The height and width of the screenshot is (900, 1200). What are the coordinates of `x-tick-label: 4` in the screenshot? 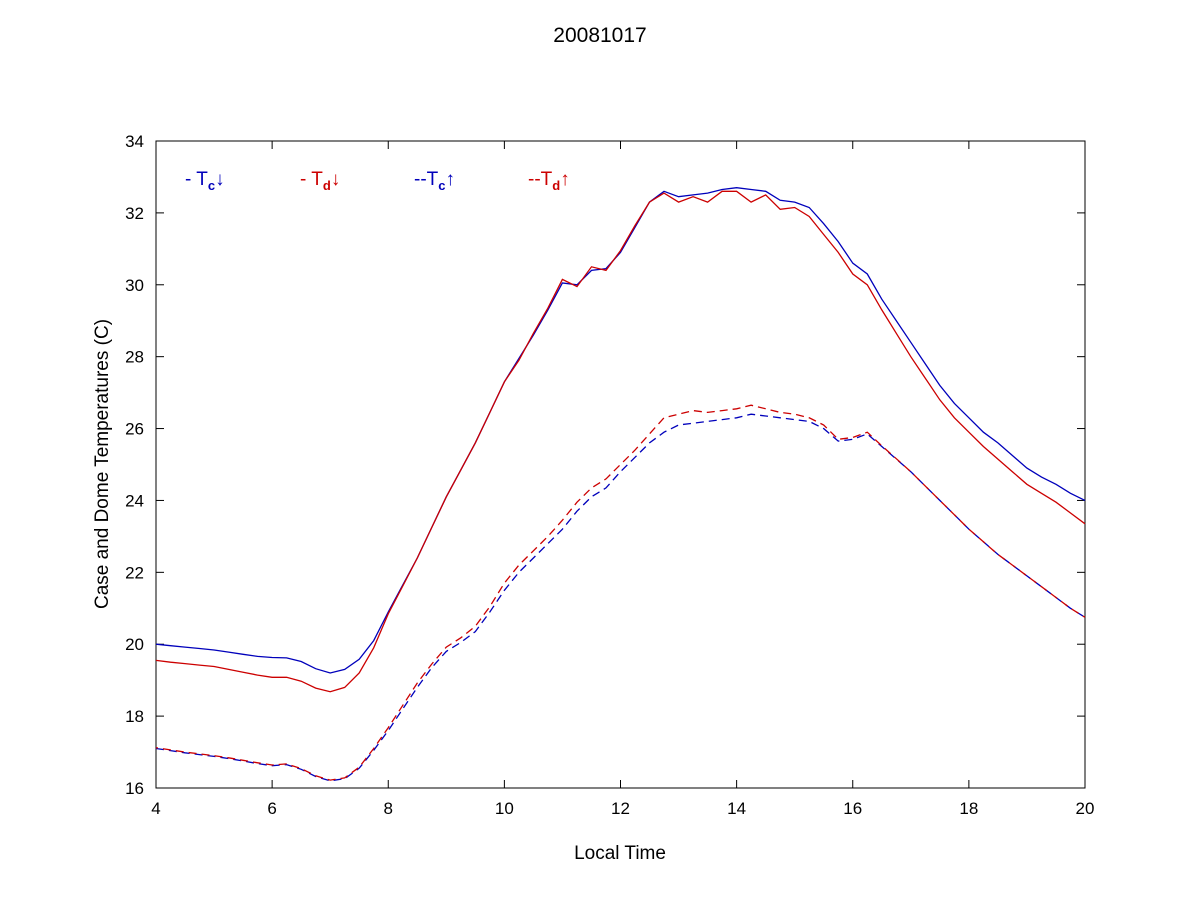 It's located at (155, 808).